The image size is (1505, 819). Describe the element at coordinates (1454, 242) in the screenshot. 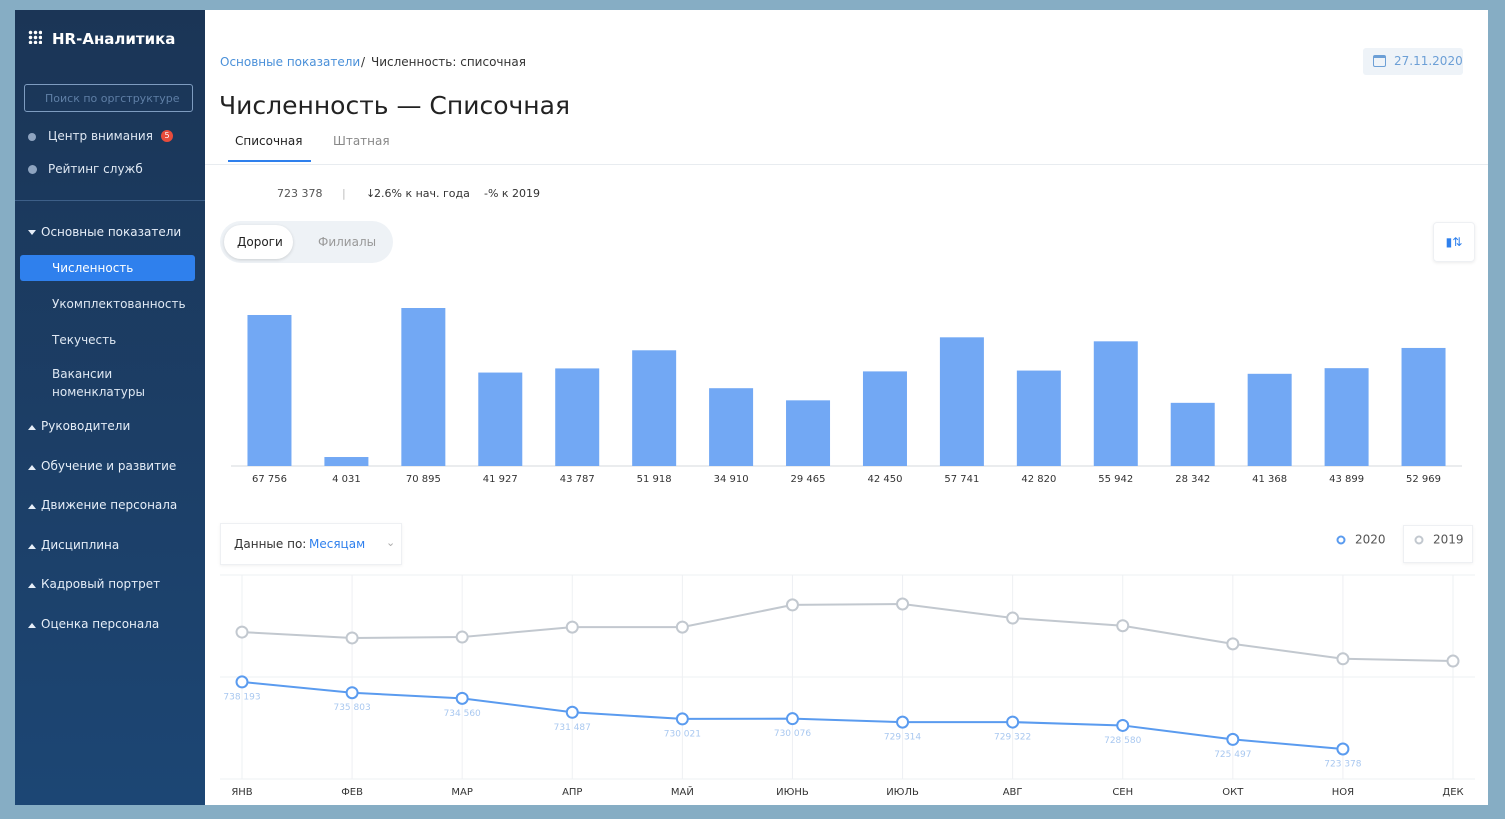

I see `chart-type-button: ▮⇅` at that location.